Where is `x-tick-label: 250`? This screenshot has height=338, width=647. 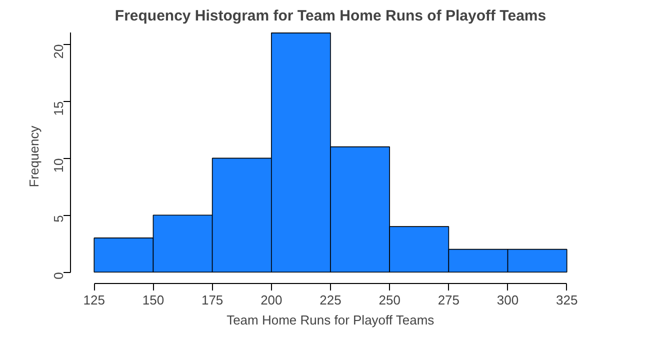
x-tick-label: 250 is located at coordinates (389, 300).